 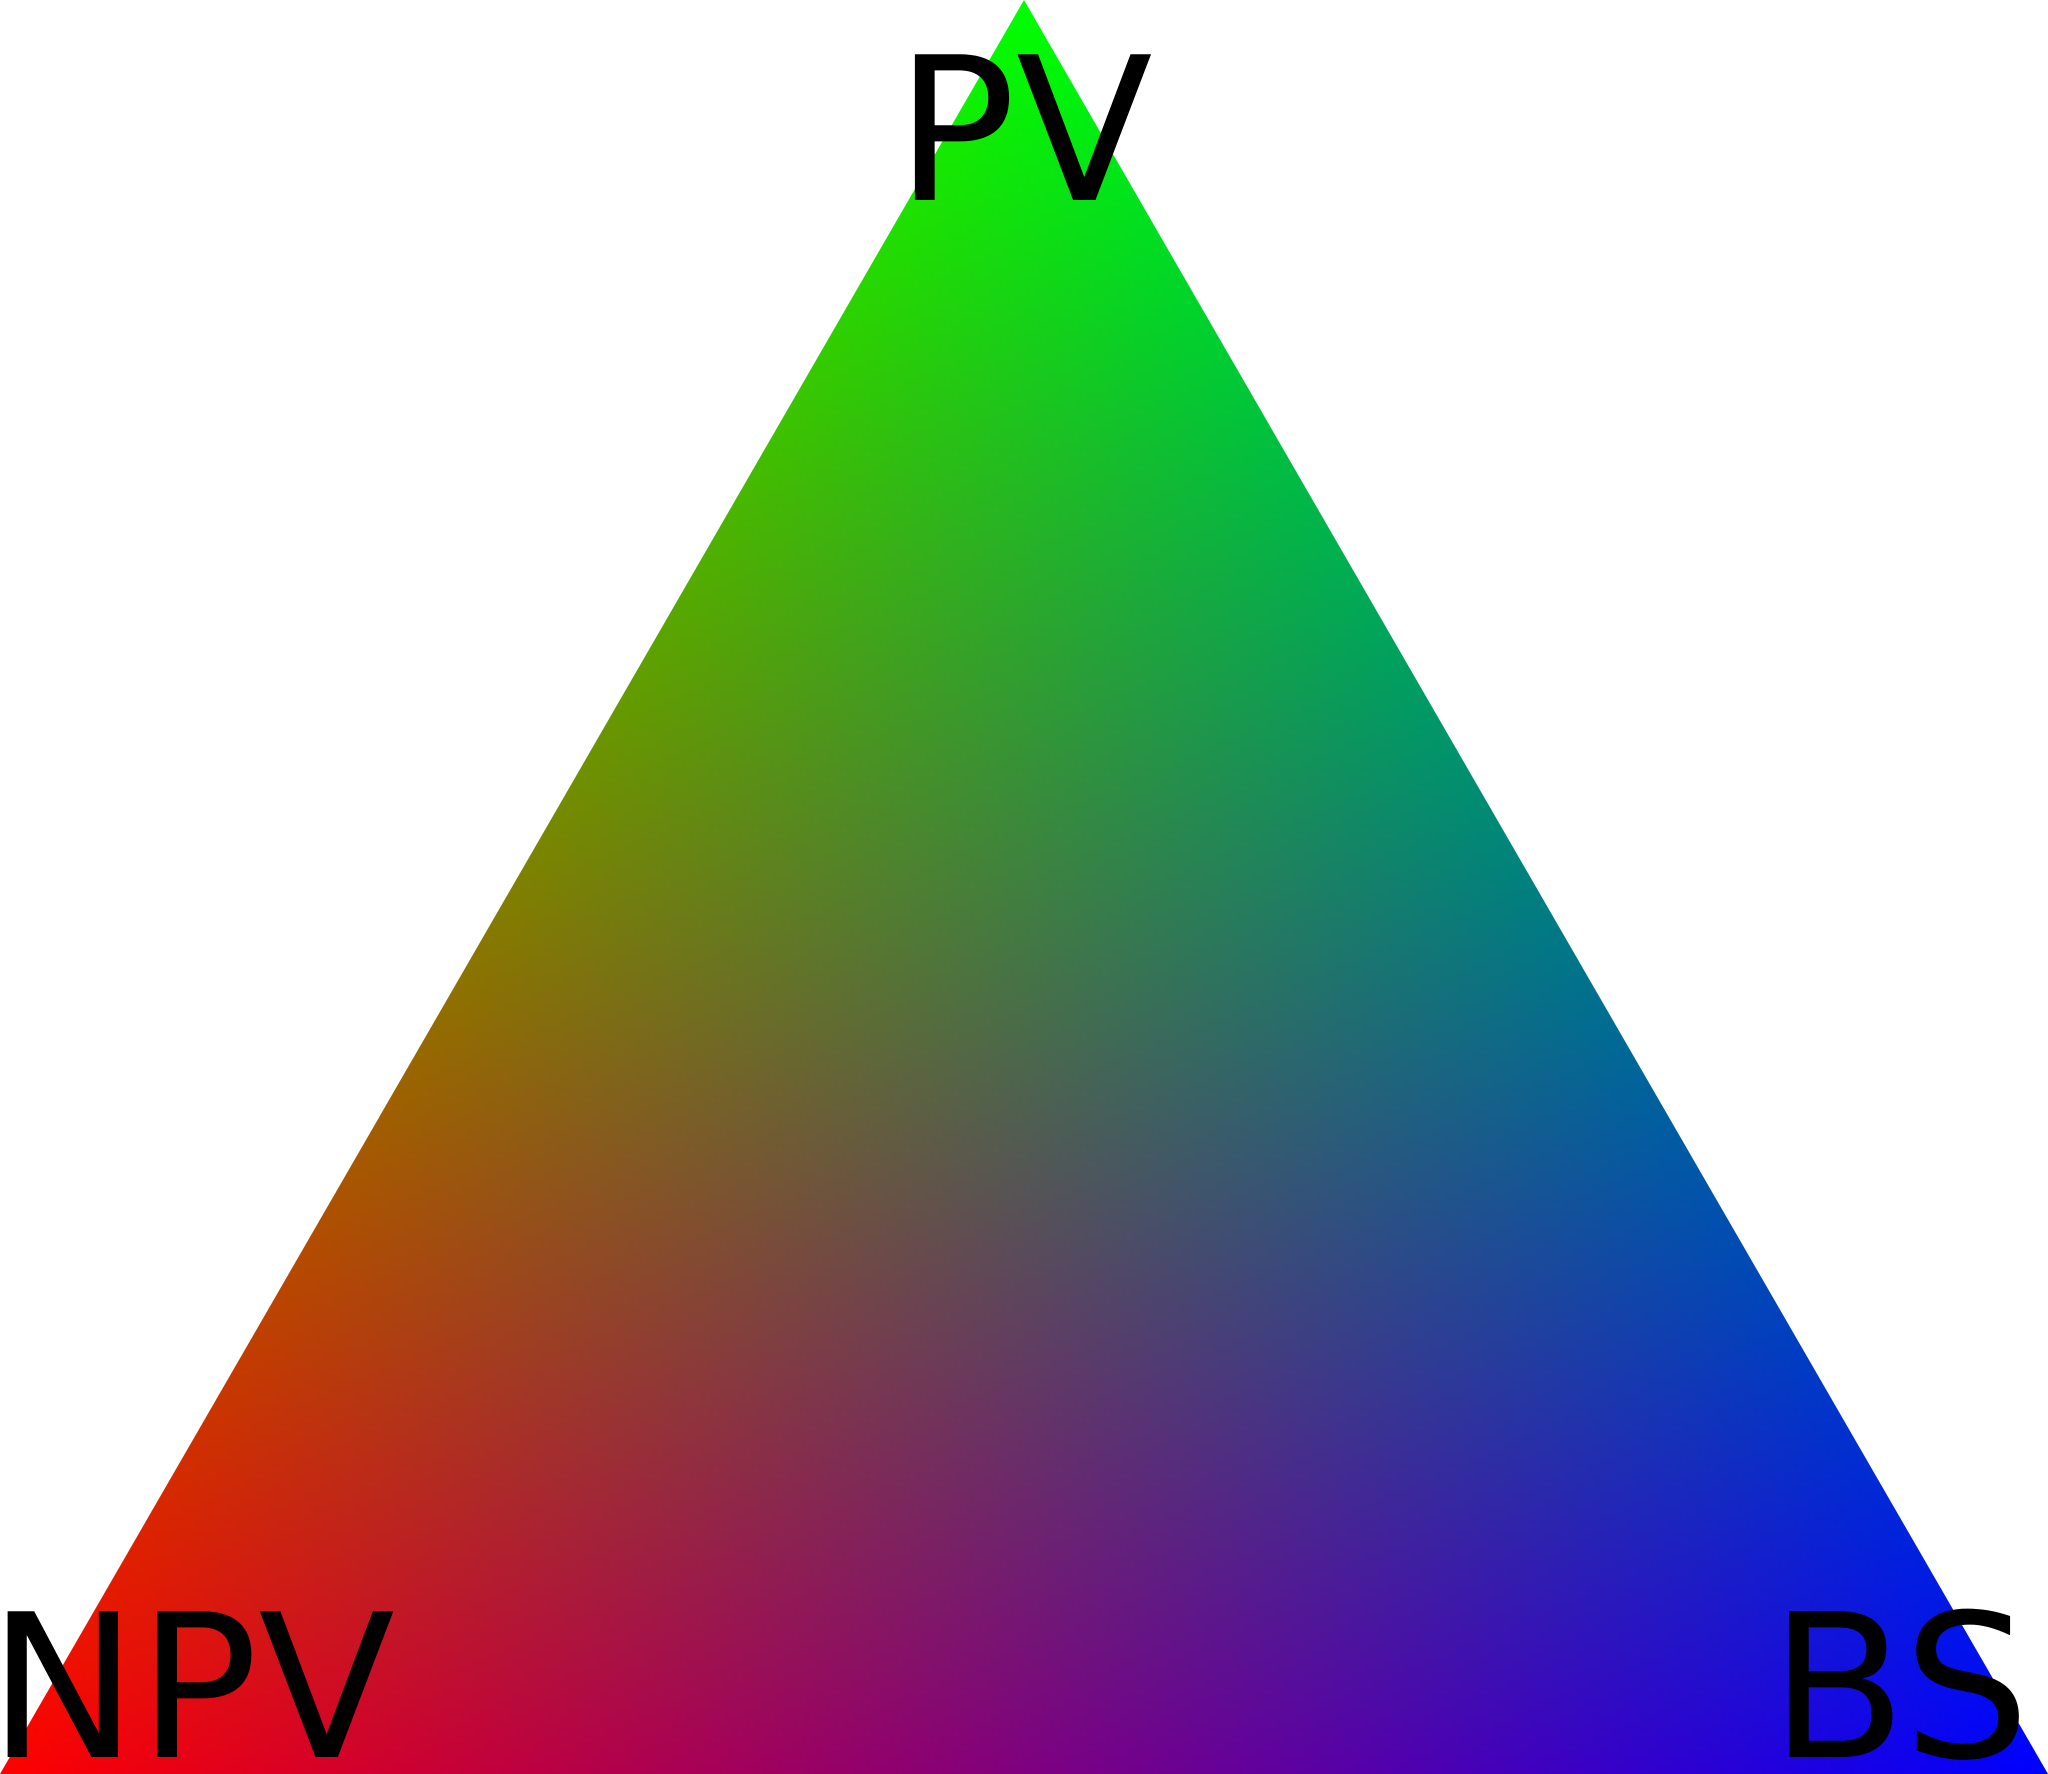 I want to click on vertex-label-bottom-left: NPV, so click(x=197, y=1673).